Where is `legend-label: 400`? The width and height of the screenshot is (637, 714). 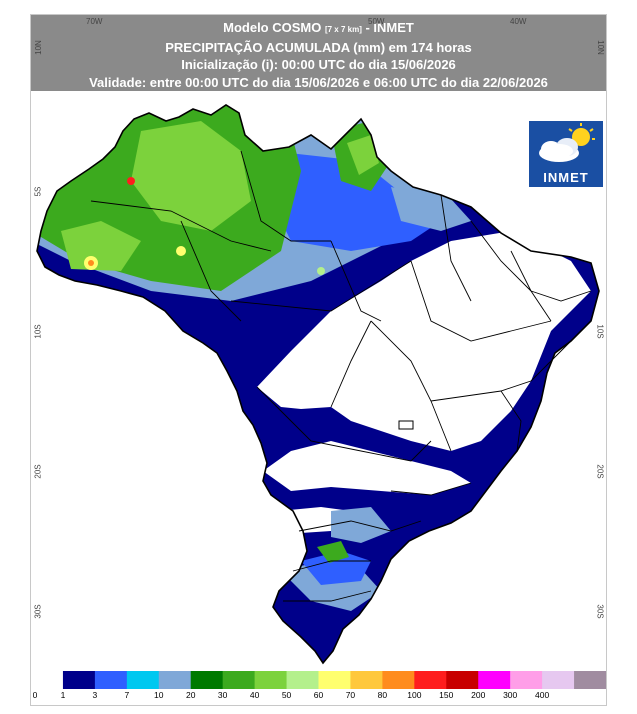 legend-label: 400 is located at coordinates (542, 695).